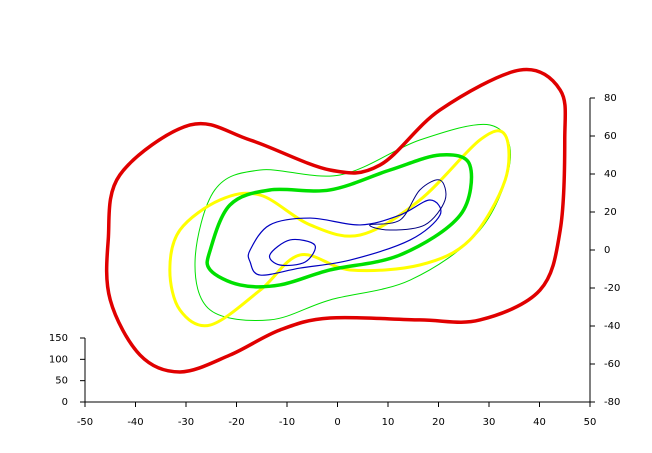 The height and width of the screenshot is (453, 652). I want to click on y-tick-label: 60, so click(610, 136).